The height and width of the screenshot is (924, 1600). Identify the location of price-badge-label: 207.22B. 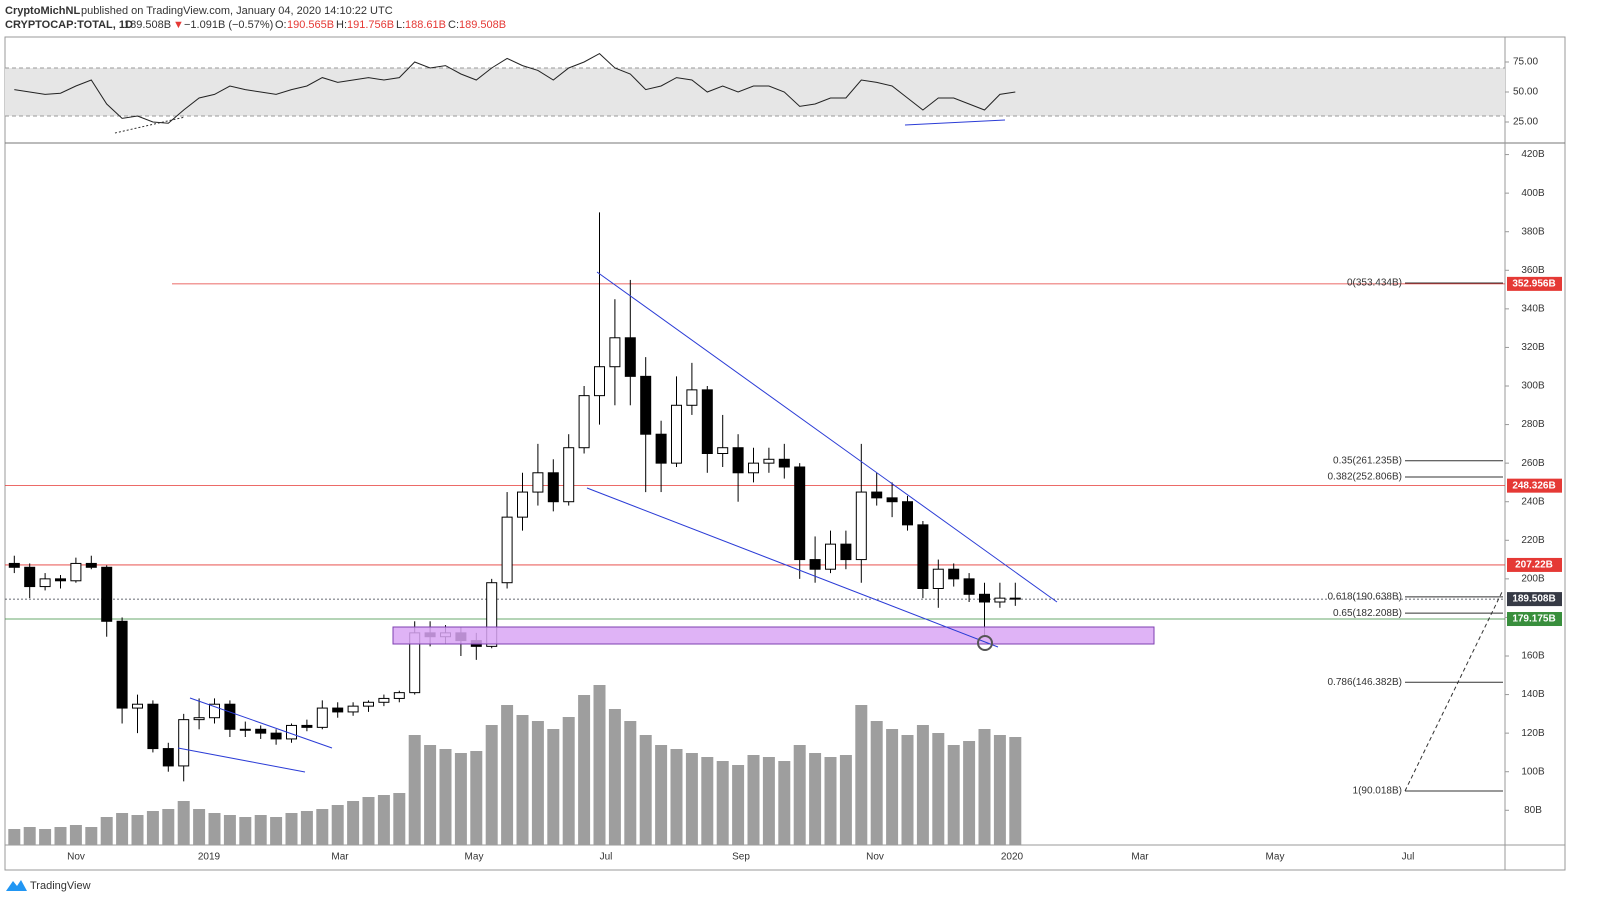
(1534, 565).